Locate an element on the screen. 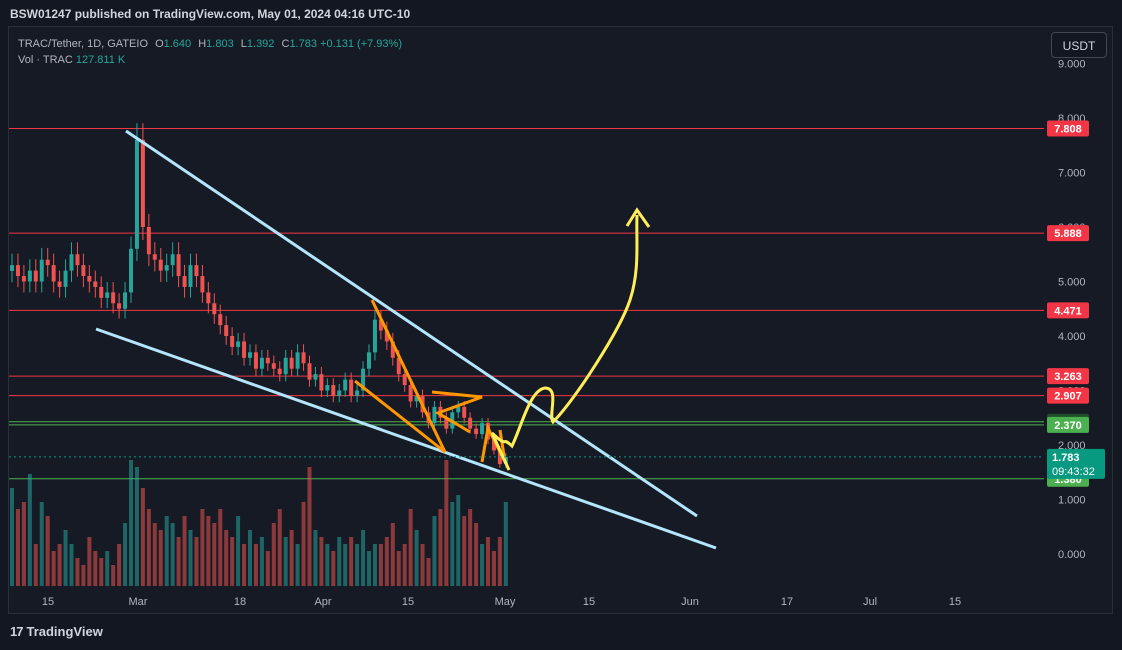 Image resolution: width=1122 pixels, height=650 pixels. y-tick-label: 7.000 is located at coordinates (1072, 174).